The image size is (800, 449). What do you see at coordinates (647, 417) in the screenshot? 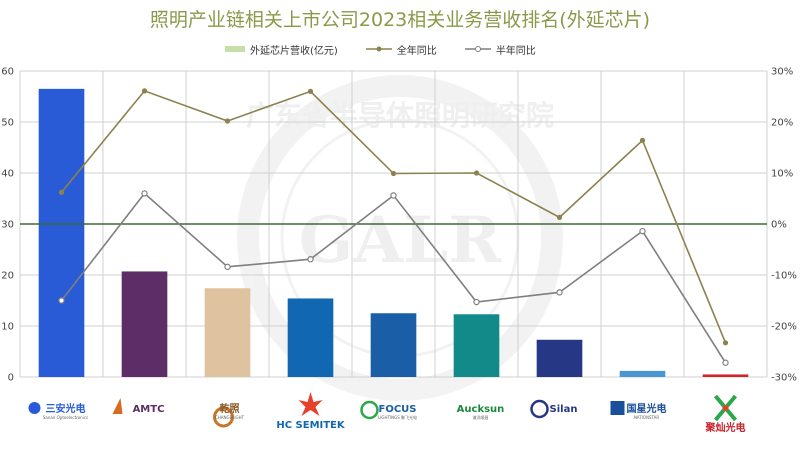
I see `logo-sub-8: NATIONSTAR` at bounding box center [647, 417].